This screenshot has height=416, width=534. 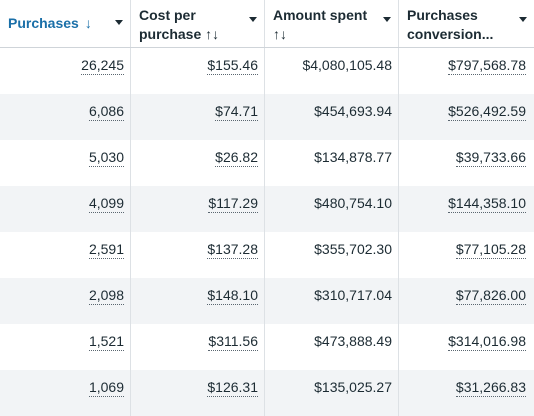 What do you see at coordinates (198, 301) in the screenshot?
I see `cost-per-purchase-cell: $148.10` at bounding box center [198, 301].